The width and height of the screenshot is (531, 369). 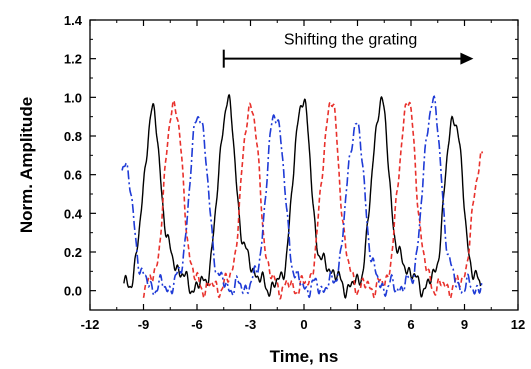 What do you see at coordinates (251, 324) in the screenshot?
I see `x-tick-label: -3` at bounding box center [251, 324].